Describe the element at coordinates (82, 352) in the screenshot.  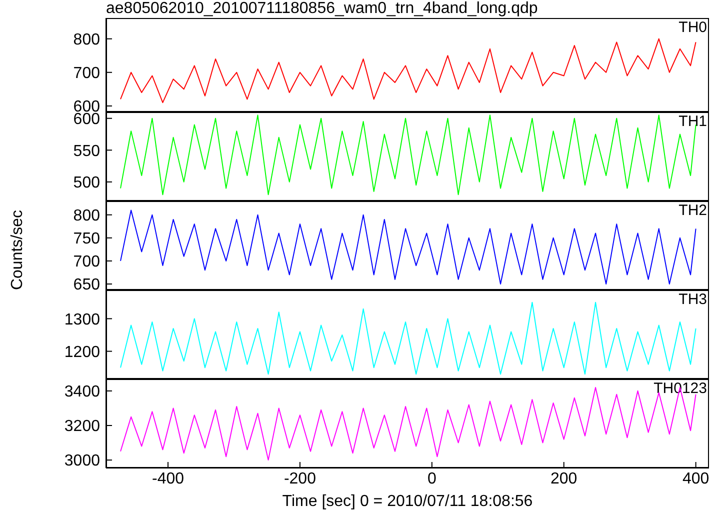
I see `y-tick-label: 1200` at that location.